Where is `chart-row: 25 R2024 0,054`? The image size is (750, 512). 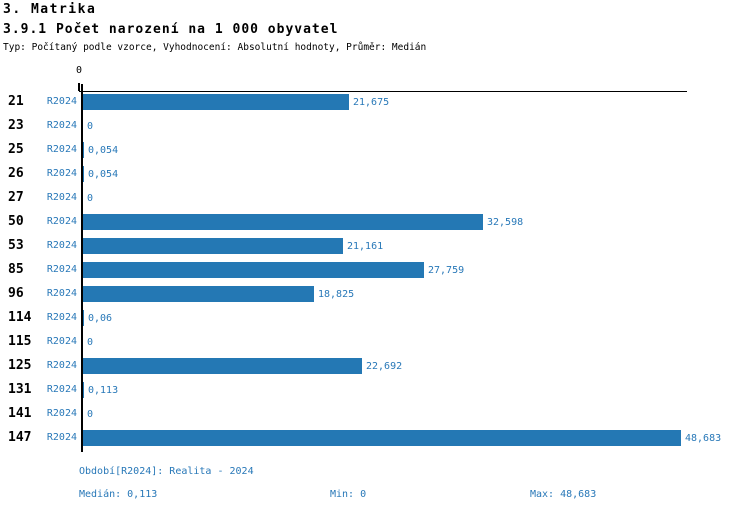 chart-row: 25 R2024 0,054 is located at coordinates (375, 150).